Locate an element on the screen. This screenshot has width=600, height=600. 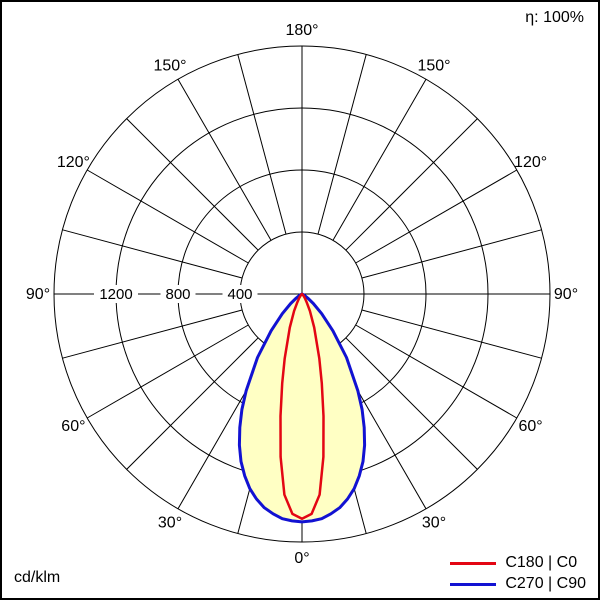
angle-label: 0° is located at coordinates (301, 558).